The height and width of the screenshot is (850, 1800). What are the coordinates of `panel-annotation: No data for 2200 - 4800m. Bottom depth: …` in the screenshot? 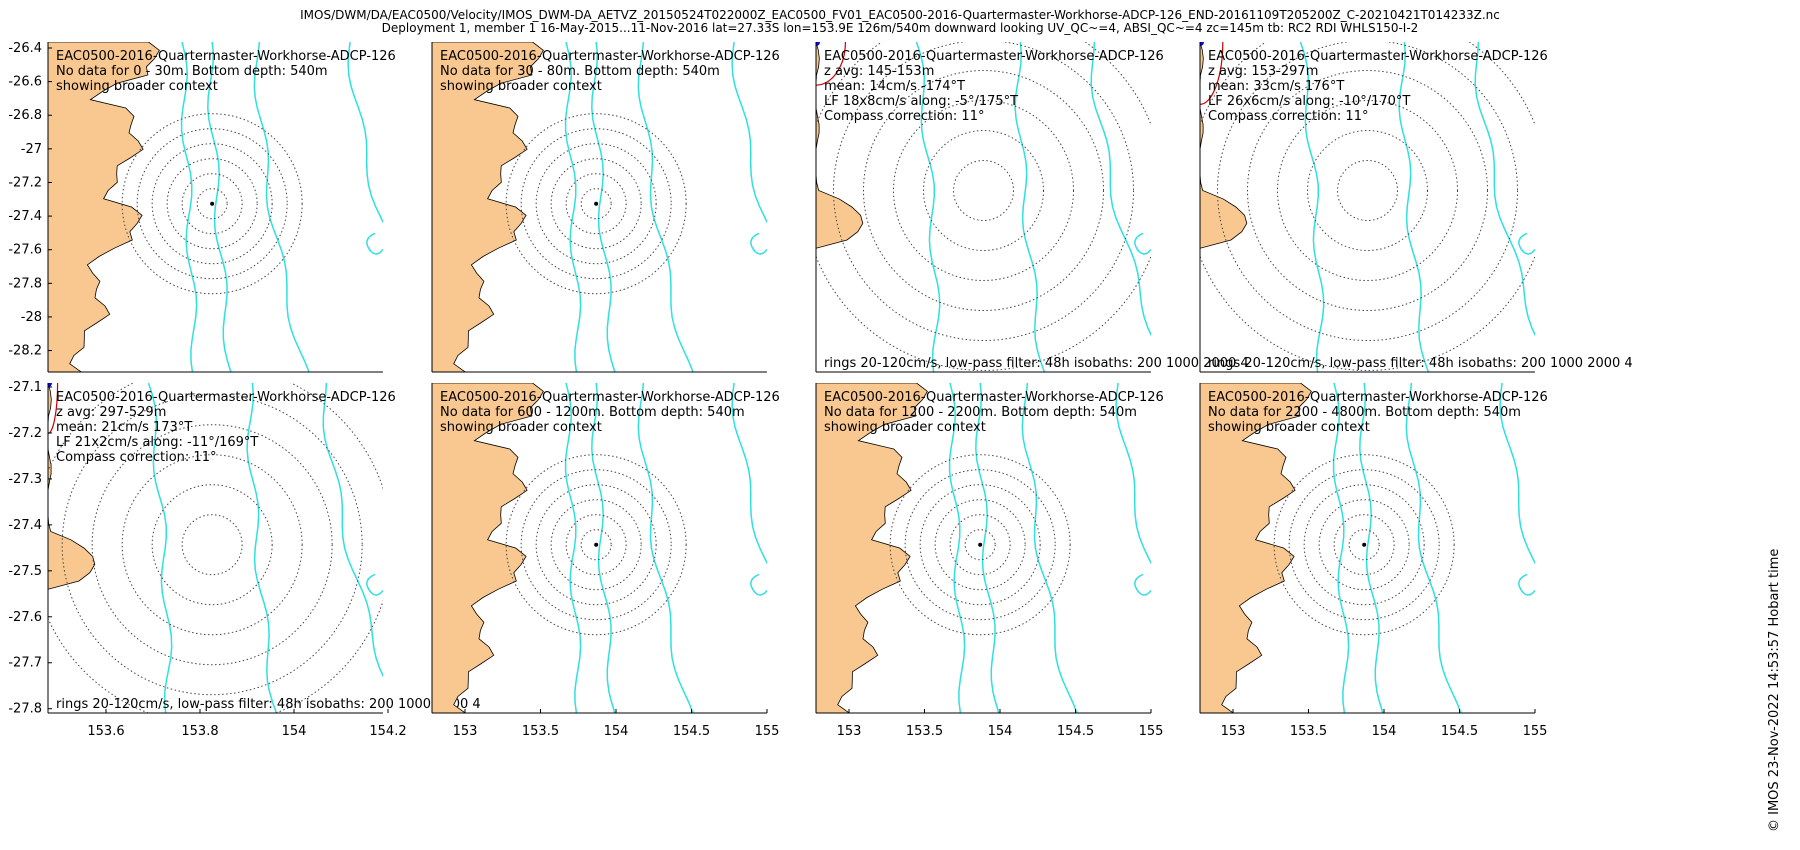 It's located at (1364, 412).